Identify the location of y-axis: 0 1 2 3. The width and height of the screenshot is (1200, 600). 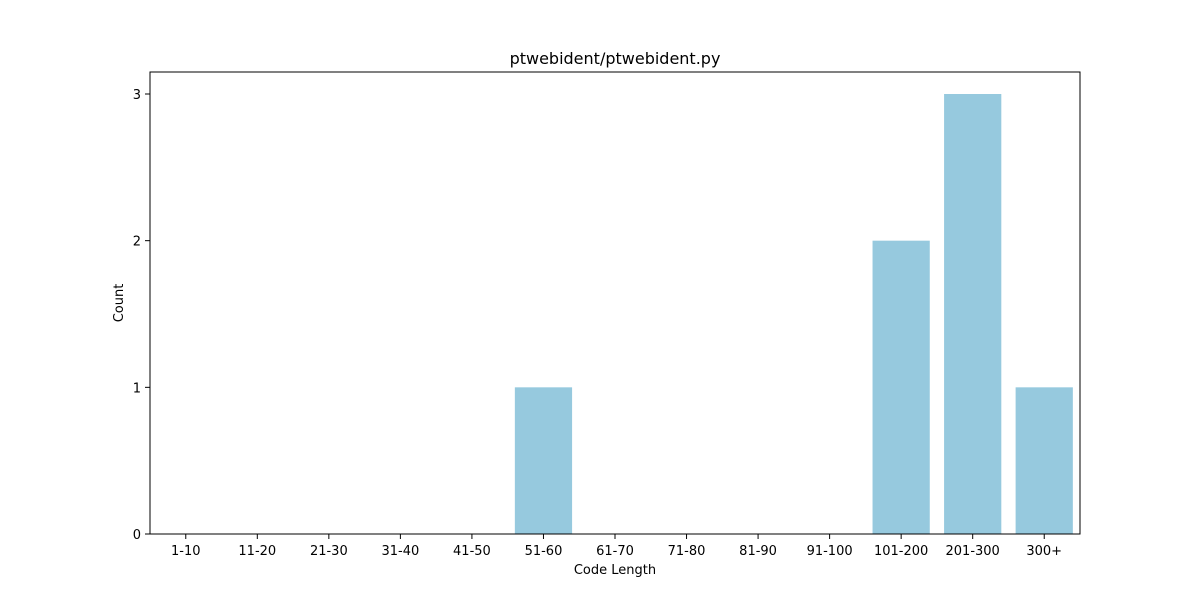
(141, 315).